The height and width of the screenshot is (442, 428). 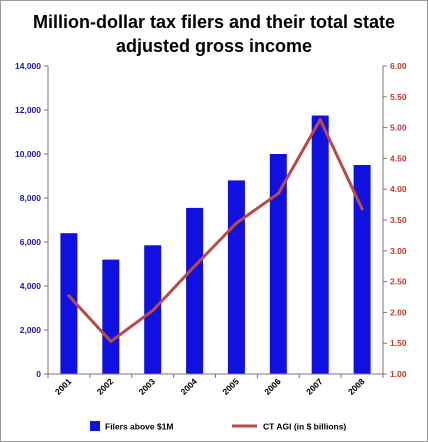 What do you see at coordinates (189, 386) in the screenshot?
I see `x-tick-label: 2004` at bounding box center [189, 386].